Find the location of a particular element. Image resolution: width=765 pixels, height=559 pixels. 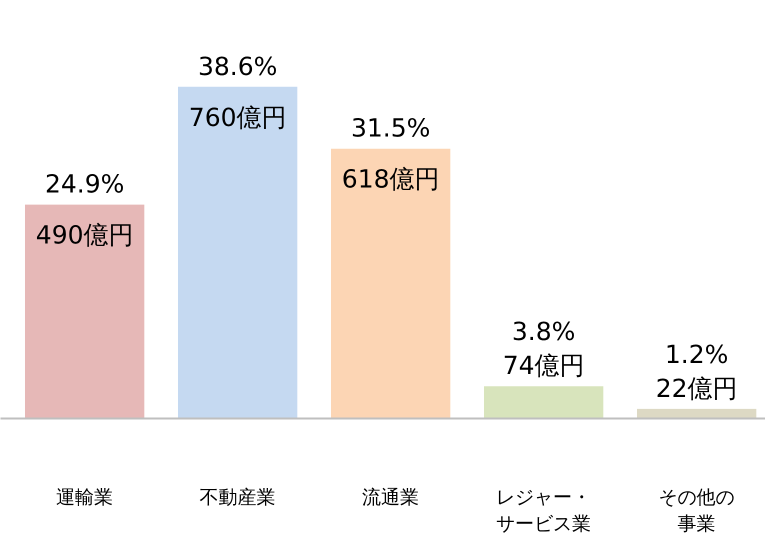

annotation: 31.5% is located at coordinates (390, 128).